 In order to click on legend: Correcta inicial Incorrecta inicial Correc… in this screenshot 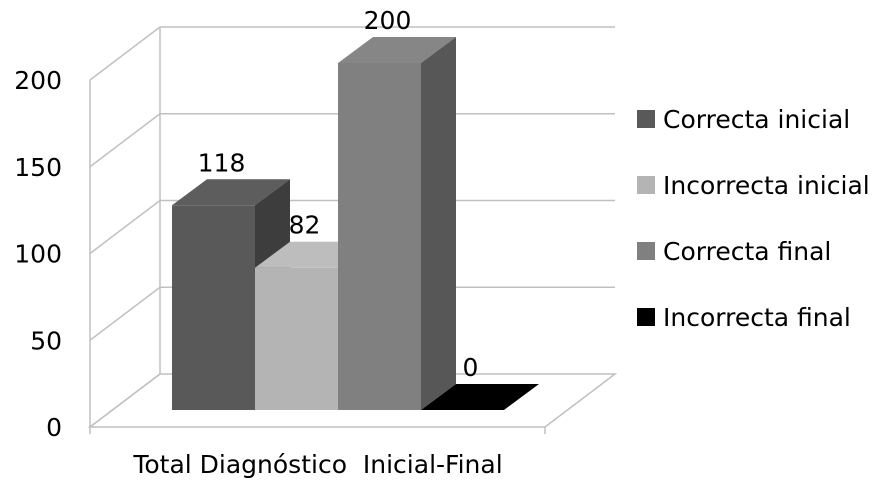, I will do `click(753, 218)`.